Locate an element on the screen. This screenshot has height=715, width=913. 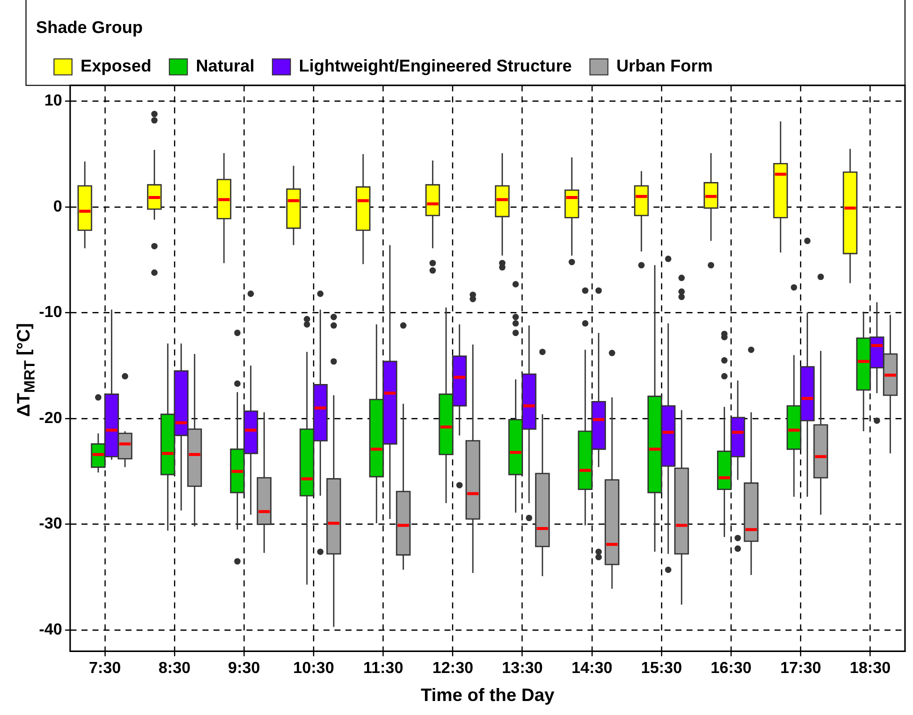
x-tick-label: 11:30 is located at coordinates (383, 669).